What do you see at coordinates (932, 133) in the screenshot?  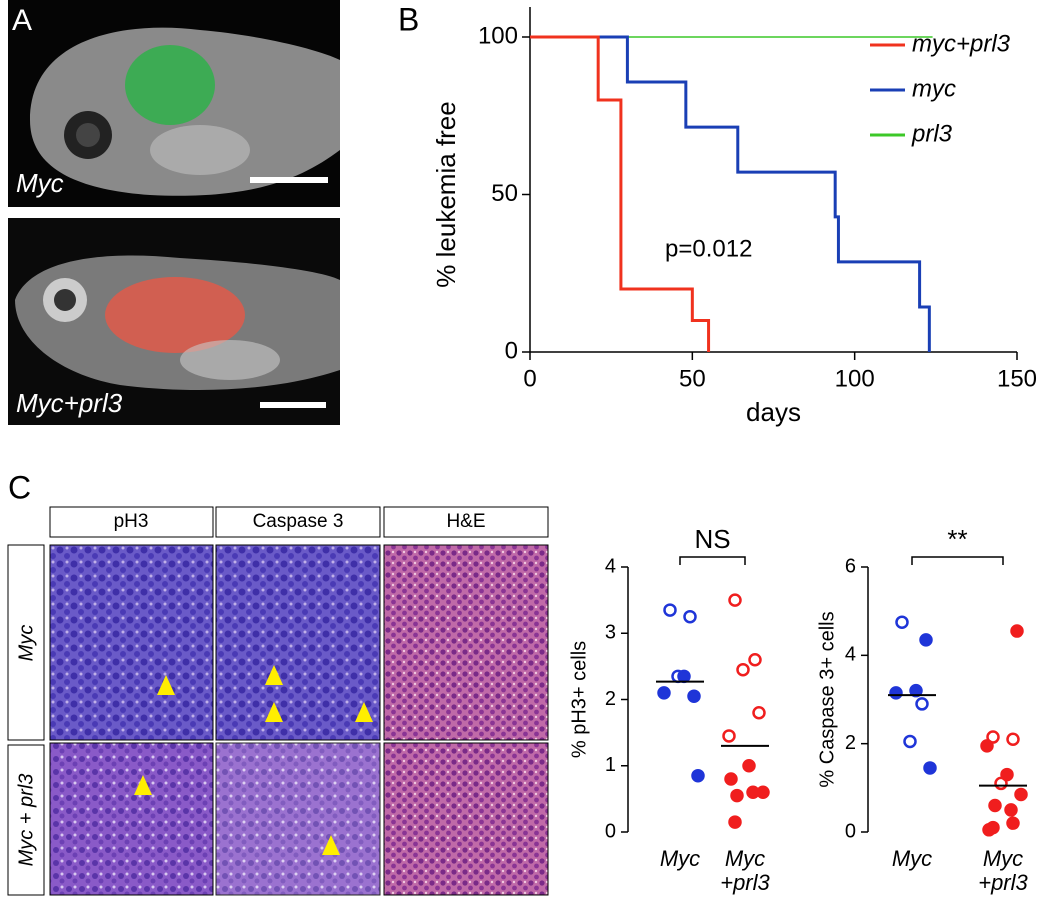 I see `legend-label: prl3` at bounding box center [932, 133].